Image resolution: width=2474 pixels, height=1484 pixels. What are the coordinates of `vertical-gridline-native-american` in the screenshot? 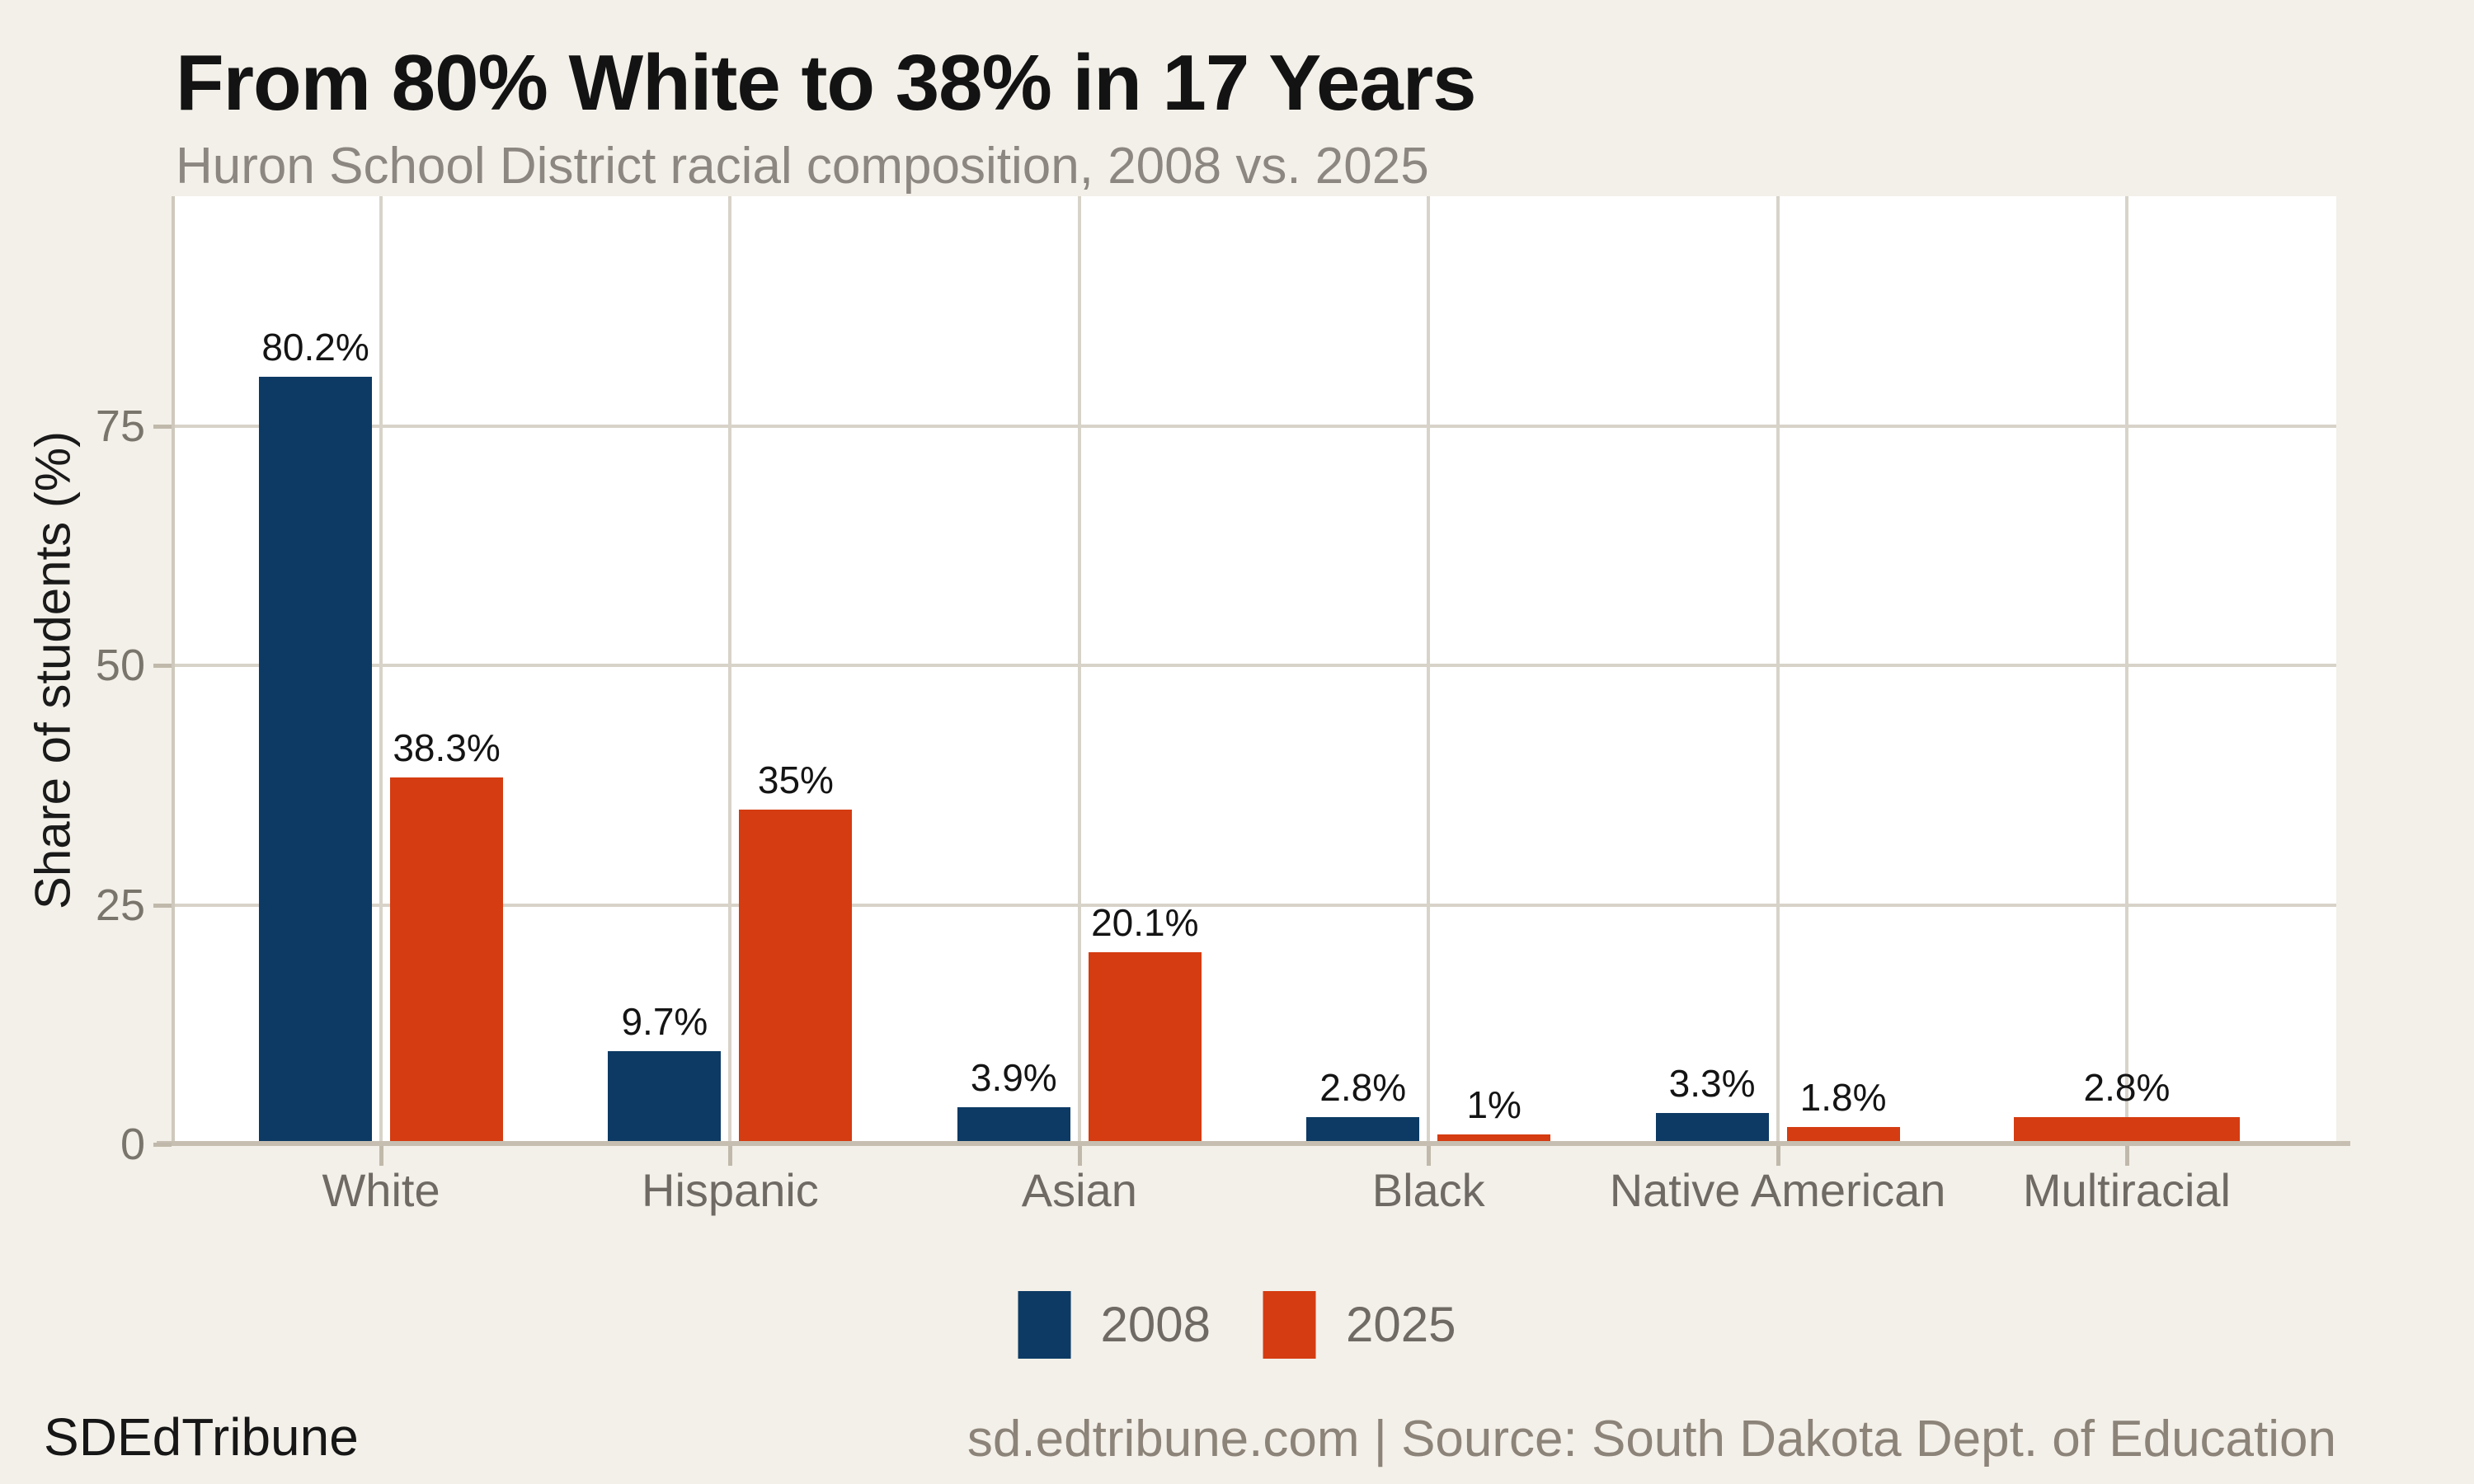 It's located at (1778, 670).